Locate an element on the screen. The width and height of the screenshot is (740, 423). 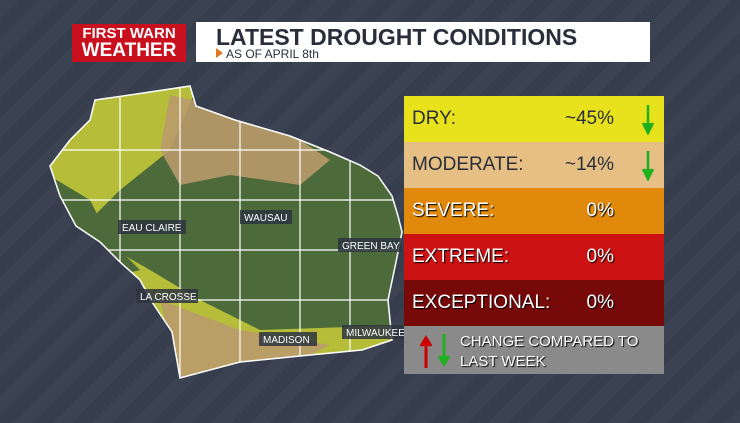
legend-label: DRY: is located at coordinates (434, 118).